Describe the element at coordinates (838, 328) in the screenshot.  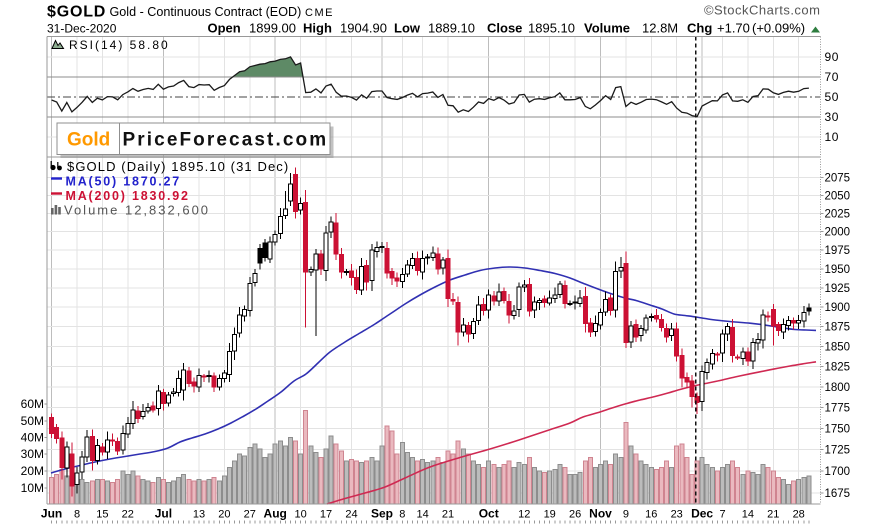
I see `svg-text: 1875` at that location.